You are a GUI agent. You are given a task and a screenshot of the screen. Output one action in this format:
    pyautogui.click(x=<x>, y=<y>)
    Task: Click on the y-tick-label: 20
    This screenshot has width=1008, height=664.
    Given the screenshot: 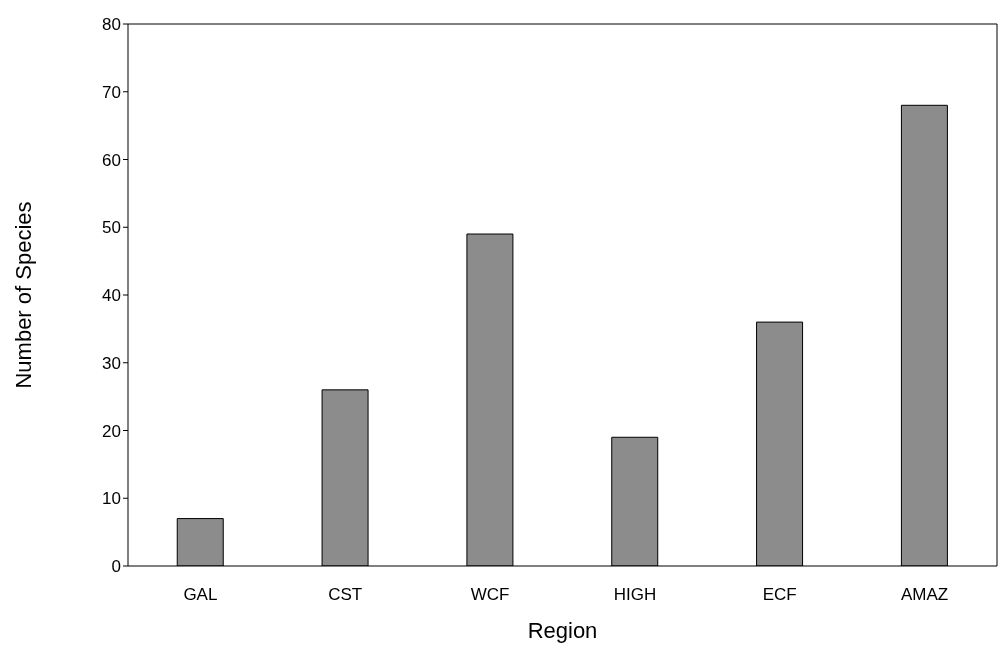 What is the action you would take?
    pyautogui.click(x=111, y=431)
    